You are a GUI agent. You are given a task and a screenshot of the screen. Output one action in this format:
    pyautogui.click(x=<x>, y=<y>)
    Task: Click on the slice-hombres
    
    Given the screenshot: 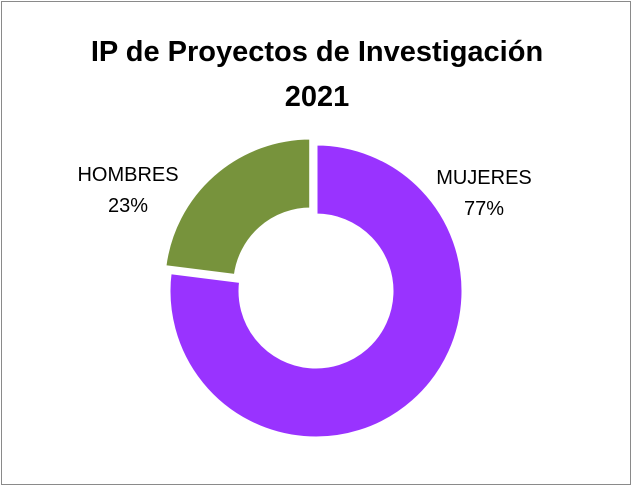 What is the action you would take?
    pyautogui.click(x=238, y=207)
    